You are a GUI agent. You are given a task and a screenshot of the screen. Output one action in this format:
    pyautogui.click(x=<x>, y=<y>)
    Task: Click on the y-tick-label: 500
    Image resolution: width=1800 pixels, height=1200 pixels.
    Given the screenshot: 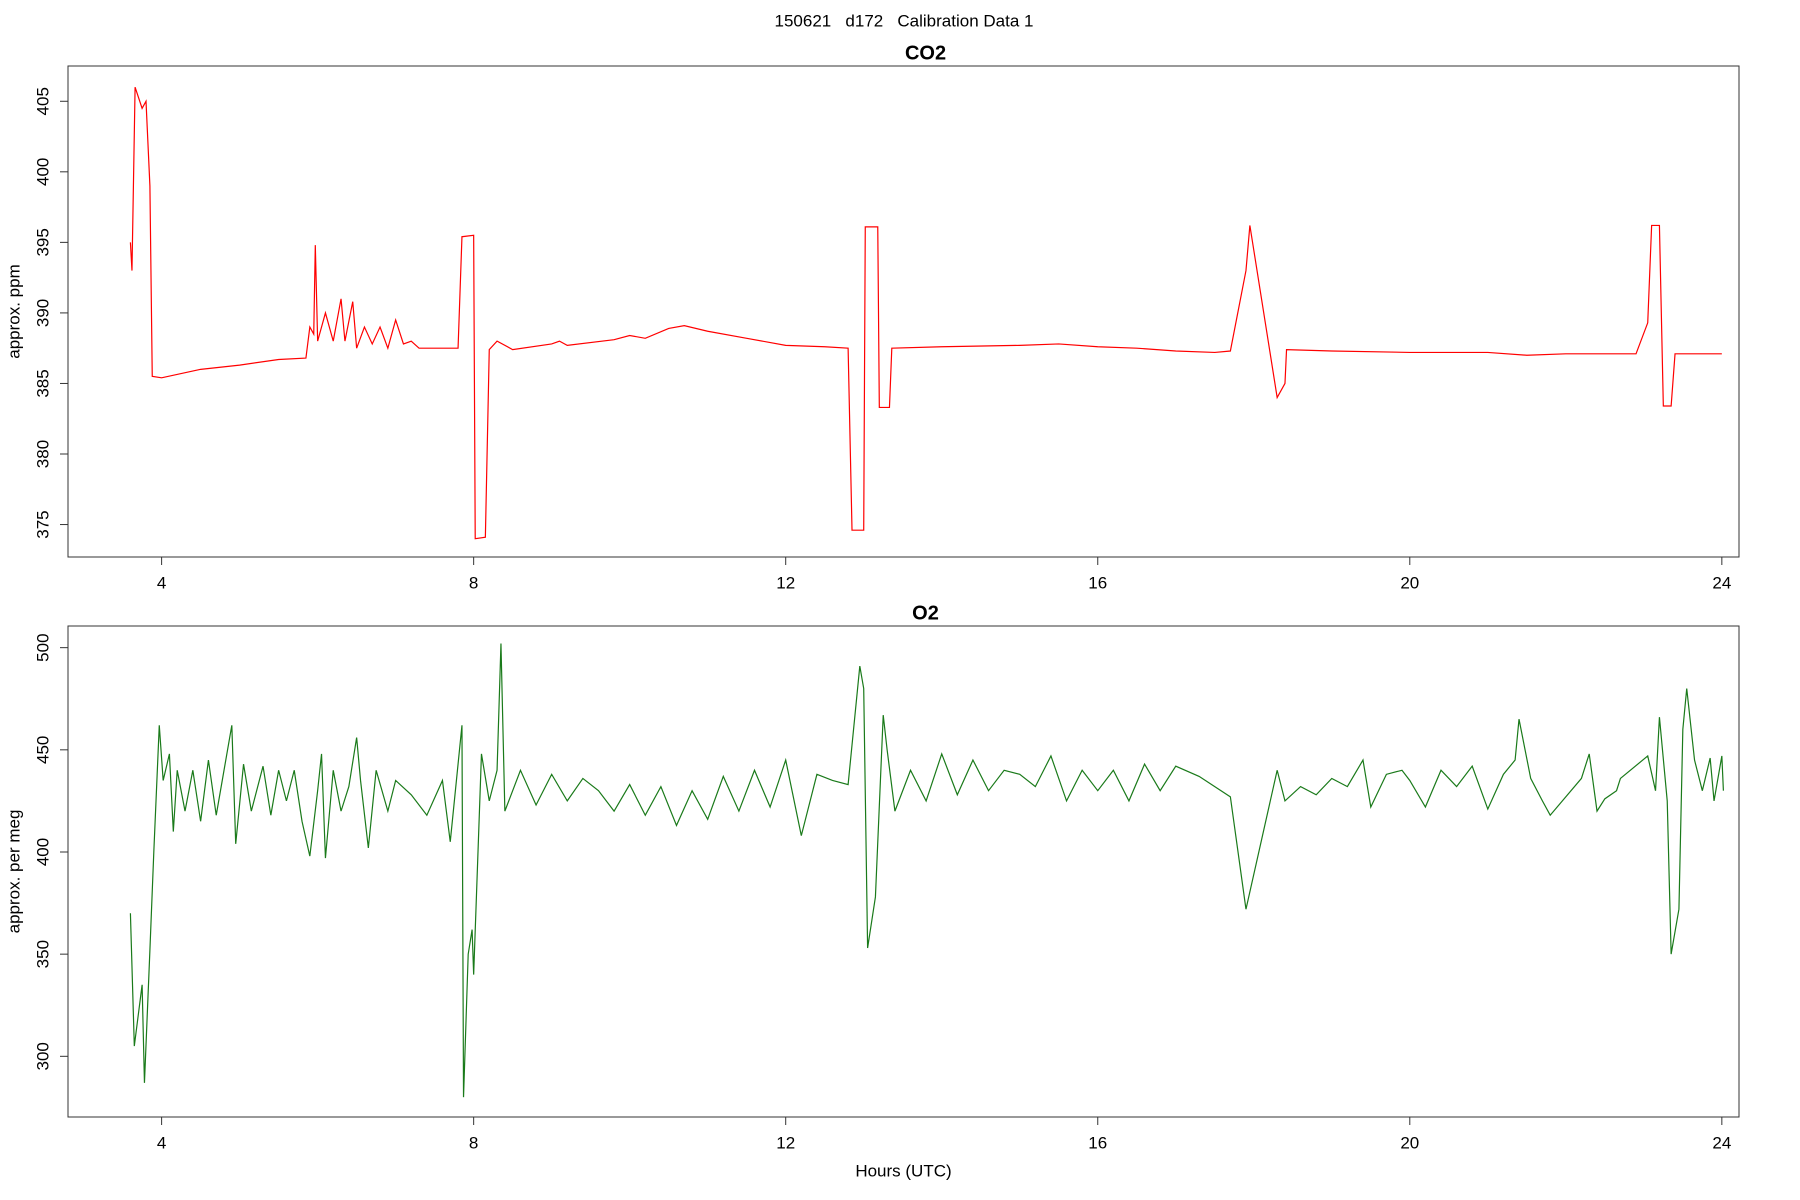 What is the action you would take?
    pyautogui.click(x=42, y=647)
    